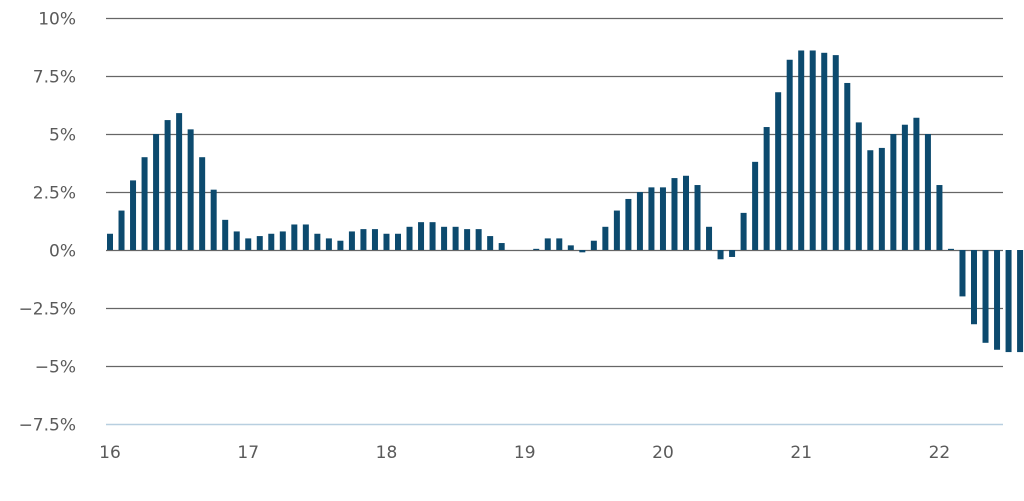 Image resolution: width=1024 pixels, height=501 pixels. I want to click on x-tick-label: 18, so click(387, 453).